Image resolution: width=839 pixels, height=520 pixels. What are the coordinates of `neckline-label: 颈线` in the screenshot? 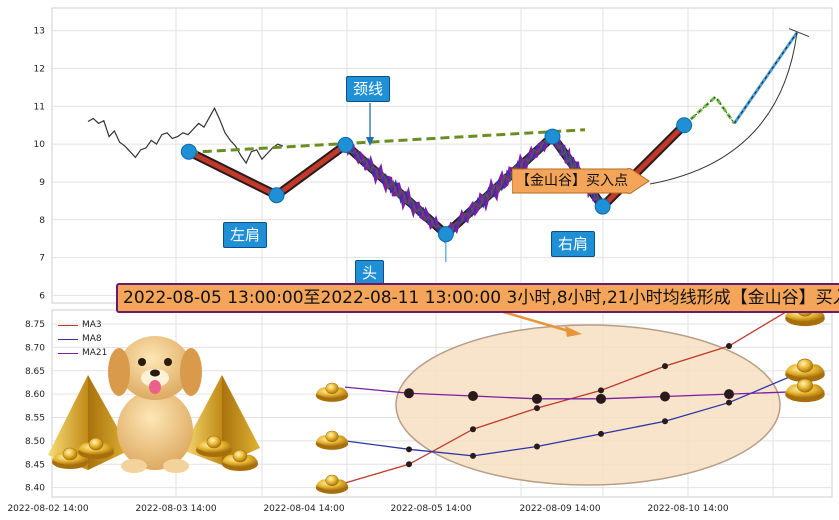 It's located at (368, 89).